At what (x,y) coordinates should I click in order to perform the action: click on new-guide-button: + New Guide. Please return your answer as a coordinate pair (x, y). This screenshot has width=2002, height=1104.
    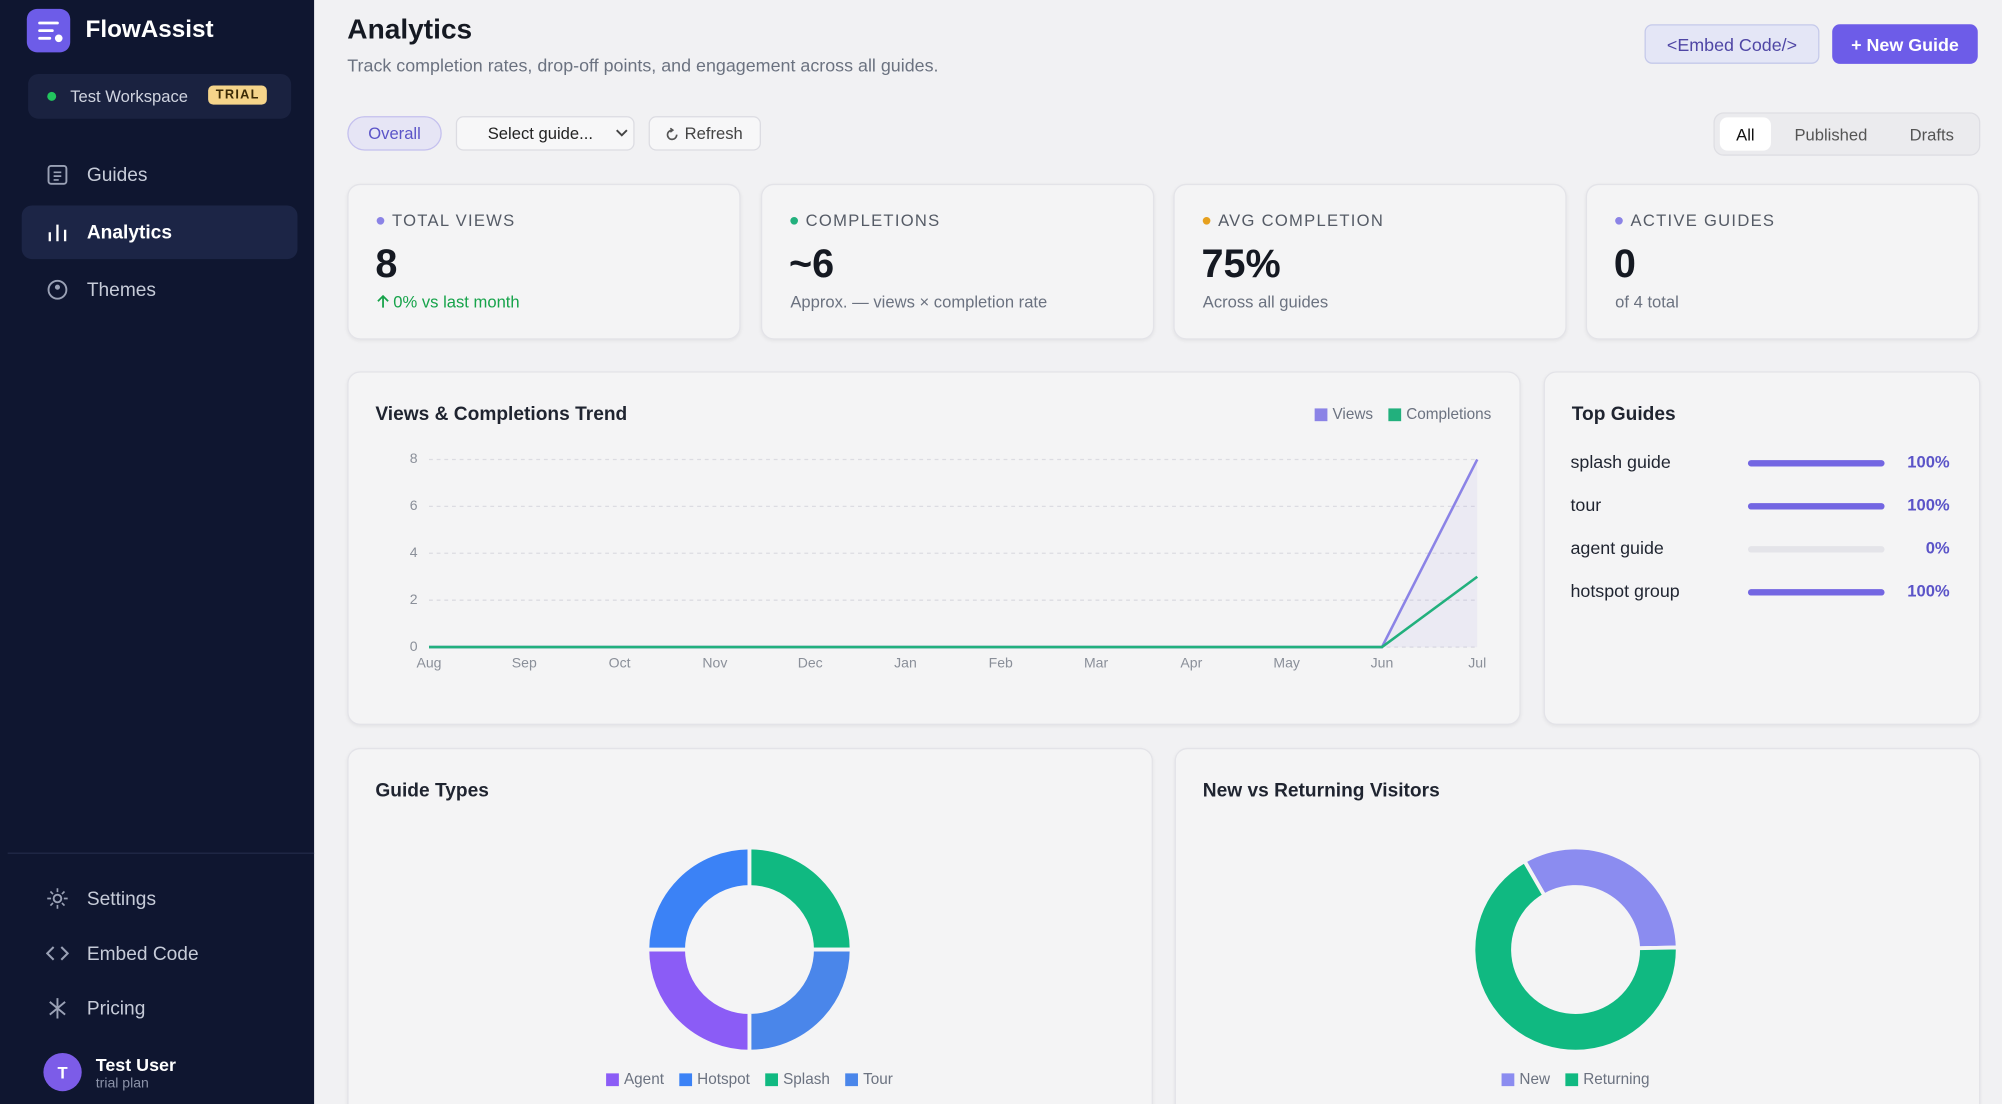
    Looking at the image, I should click on (1905, 44).